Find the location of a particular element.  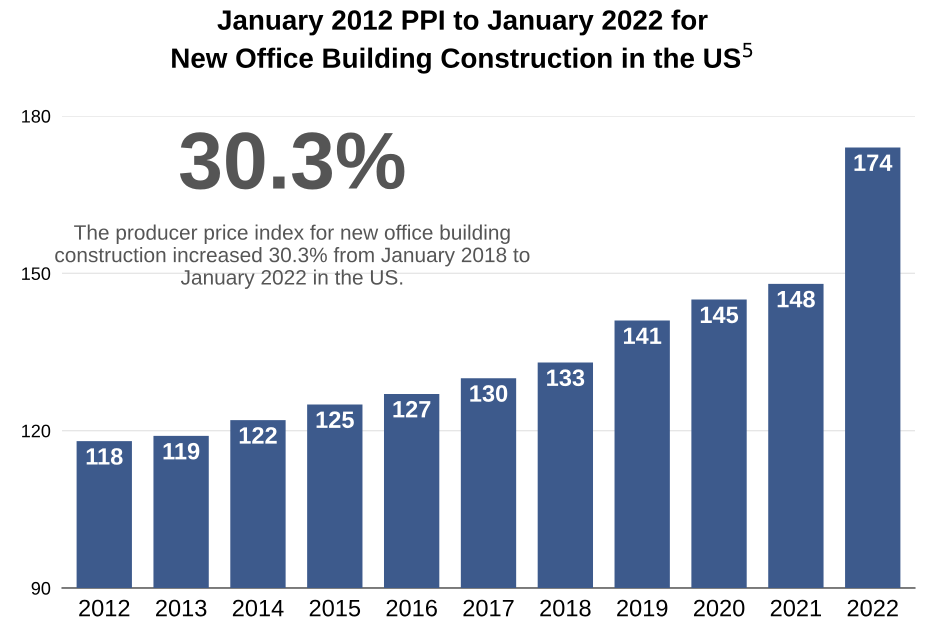

x-tick-label: 2016 is located at coordinates (411, 608).